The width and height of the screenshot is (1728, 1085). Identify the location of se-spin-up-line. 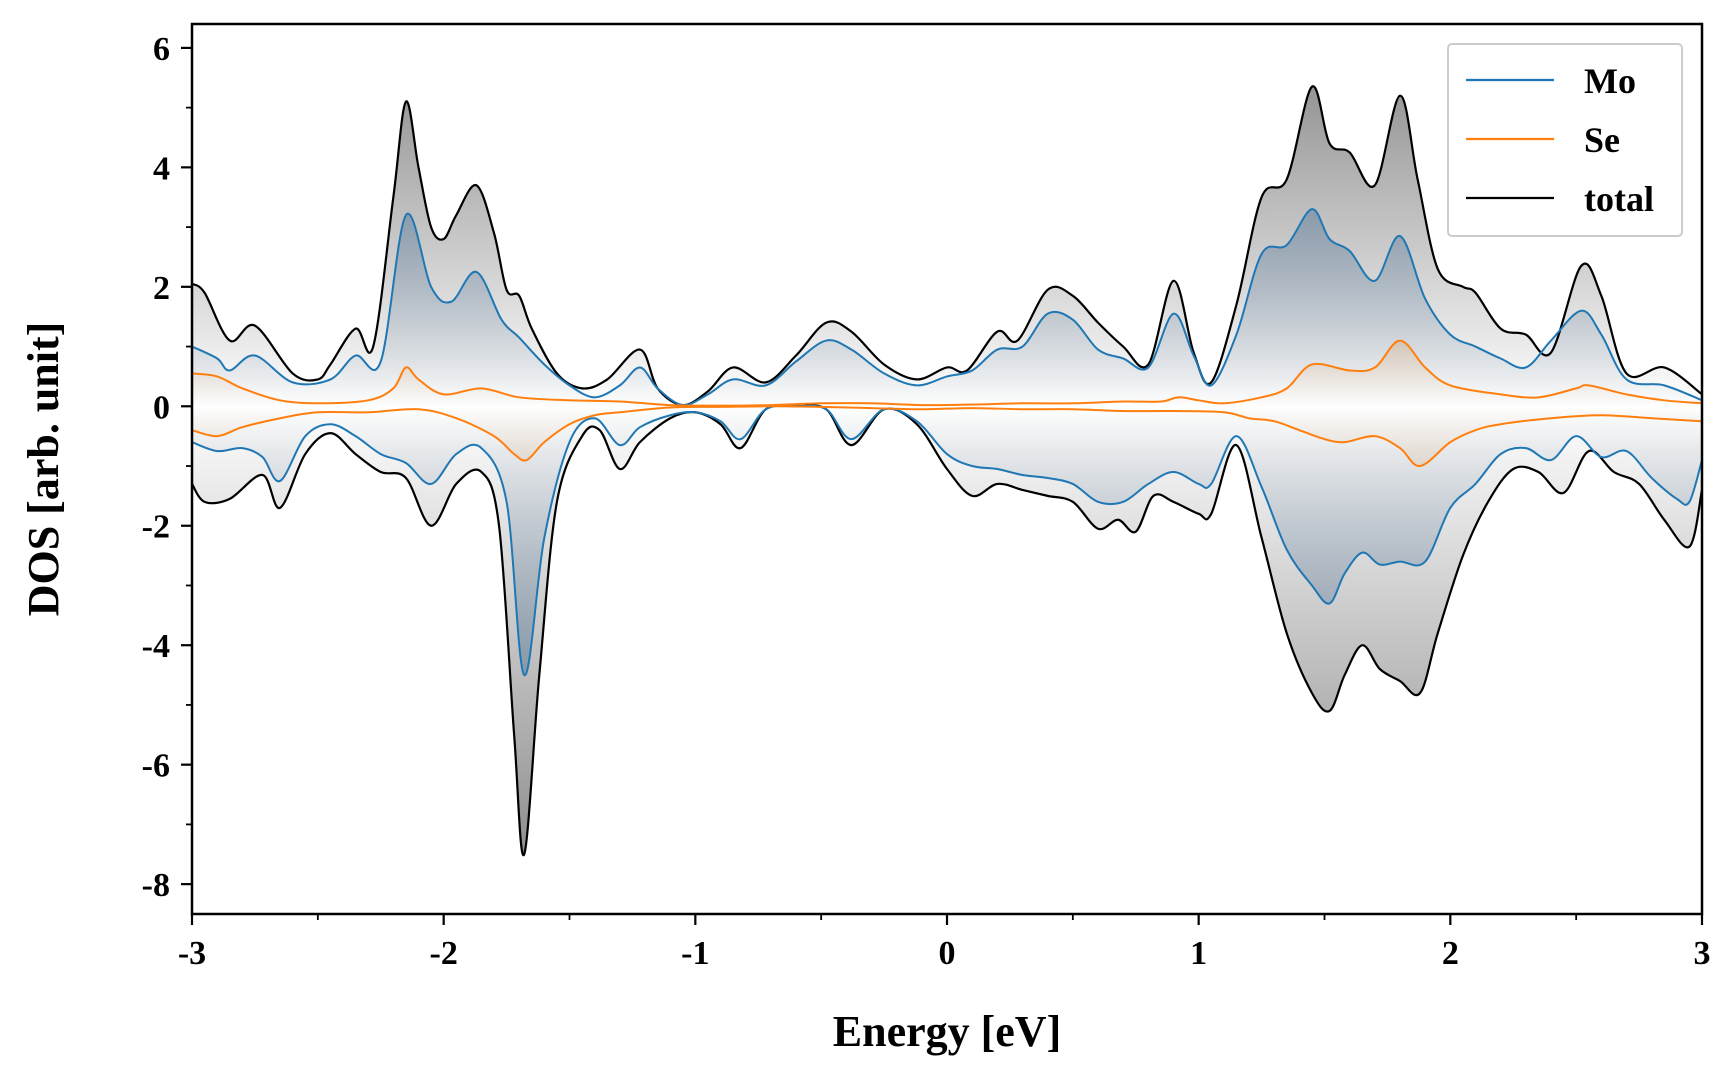
(947, 373).